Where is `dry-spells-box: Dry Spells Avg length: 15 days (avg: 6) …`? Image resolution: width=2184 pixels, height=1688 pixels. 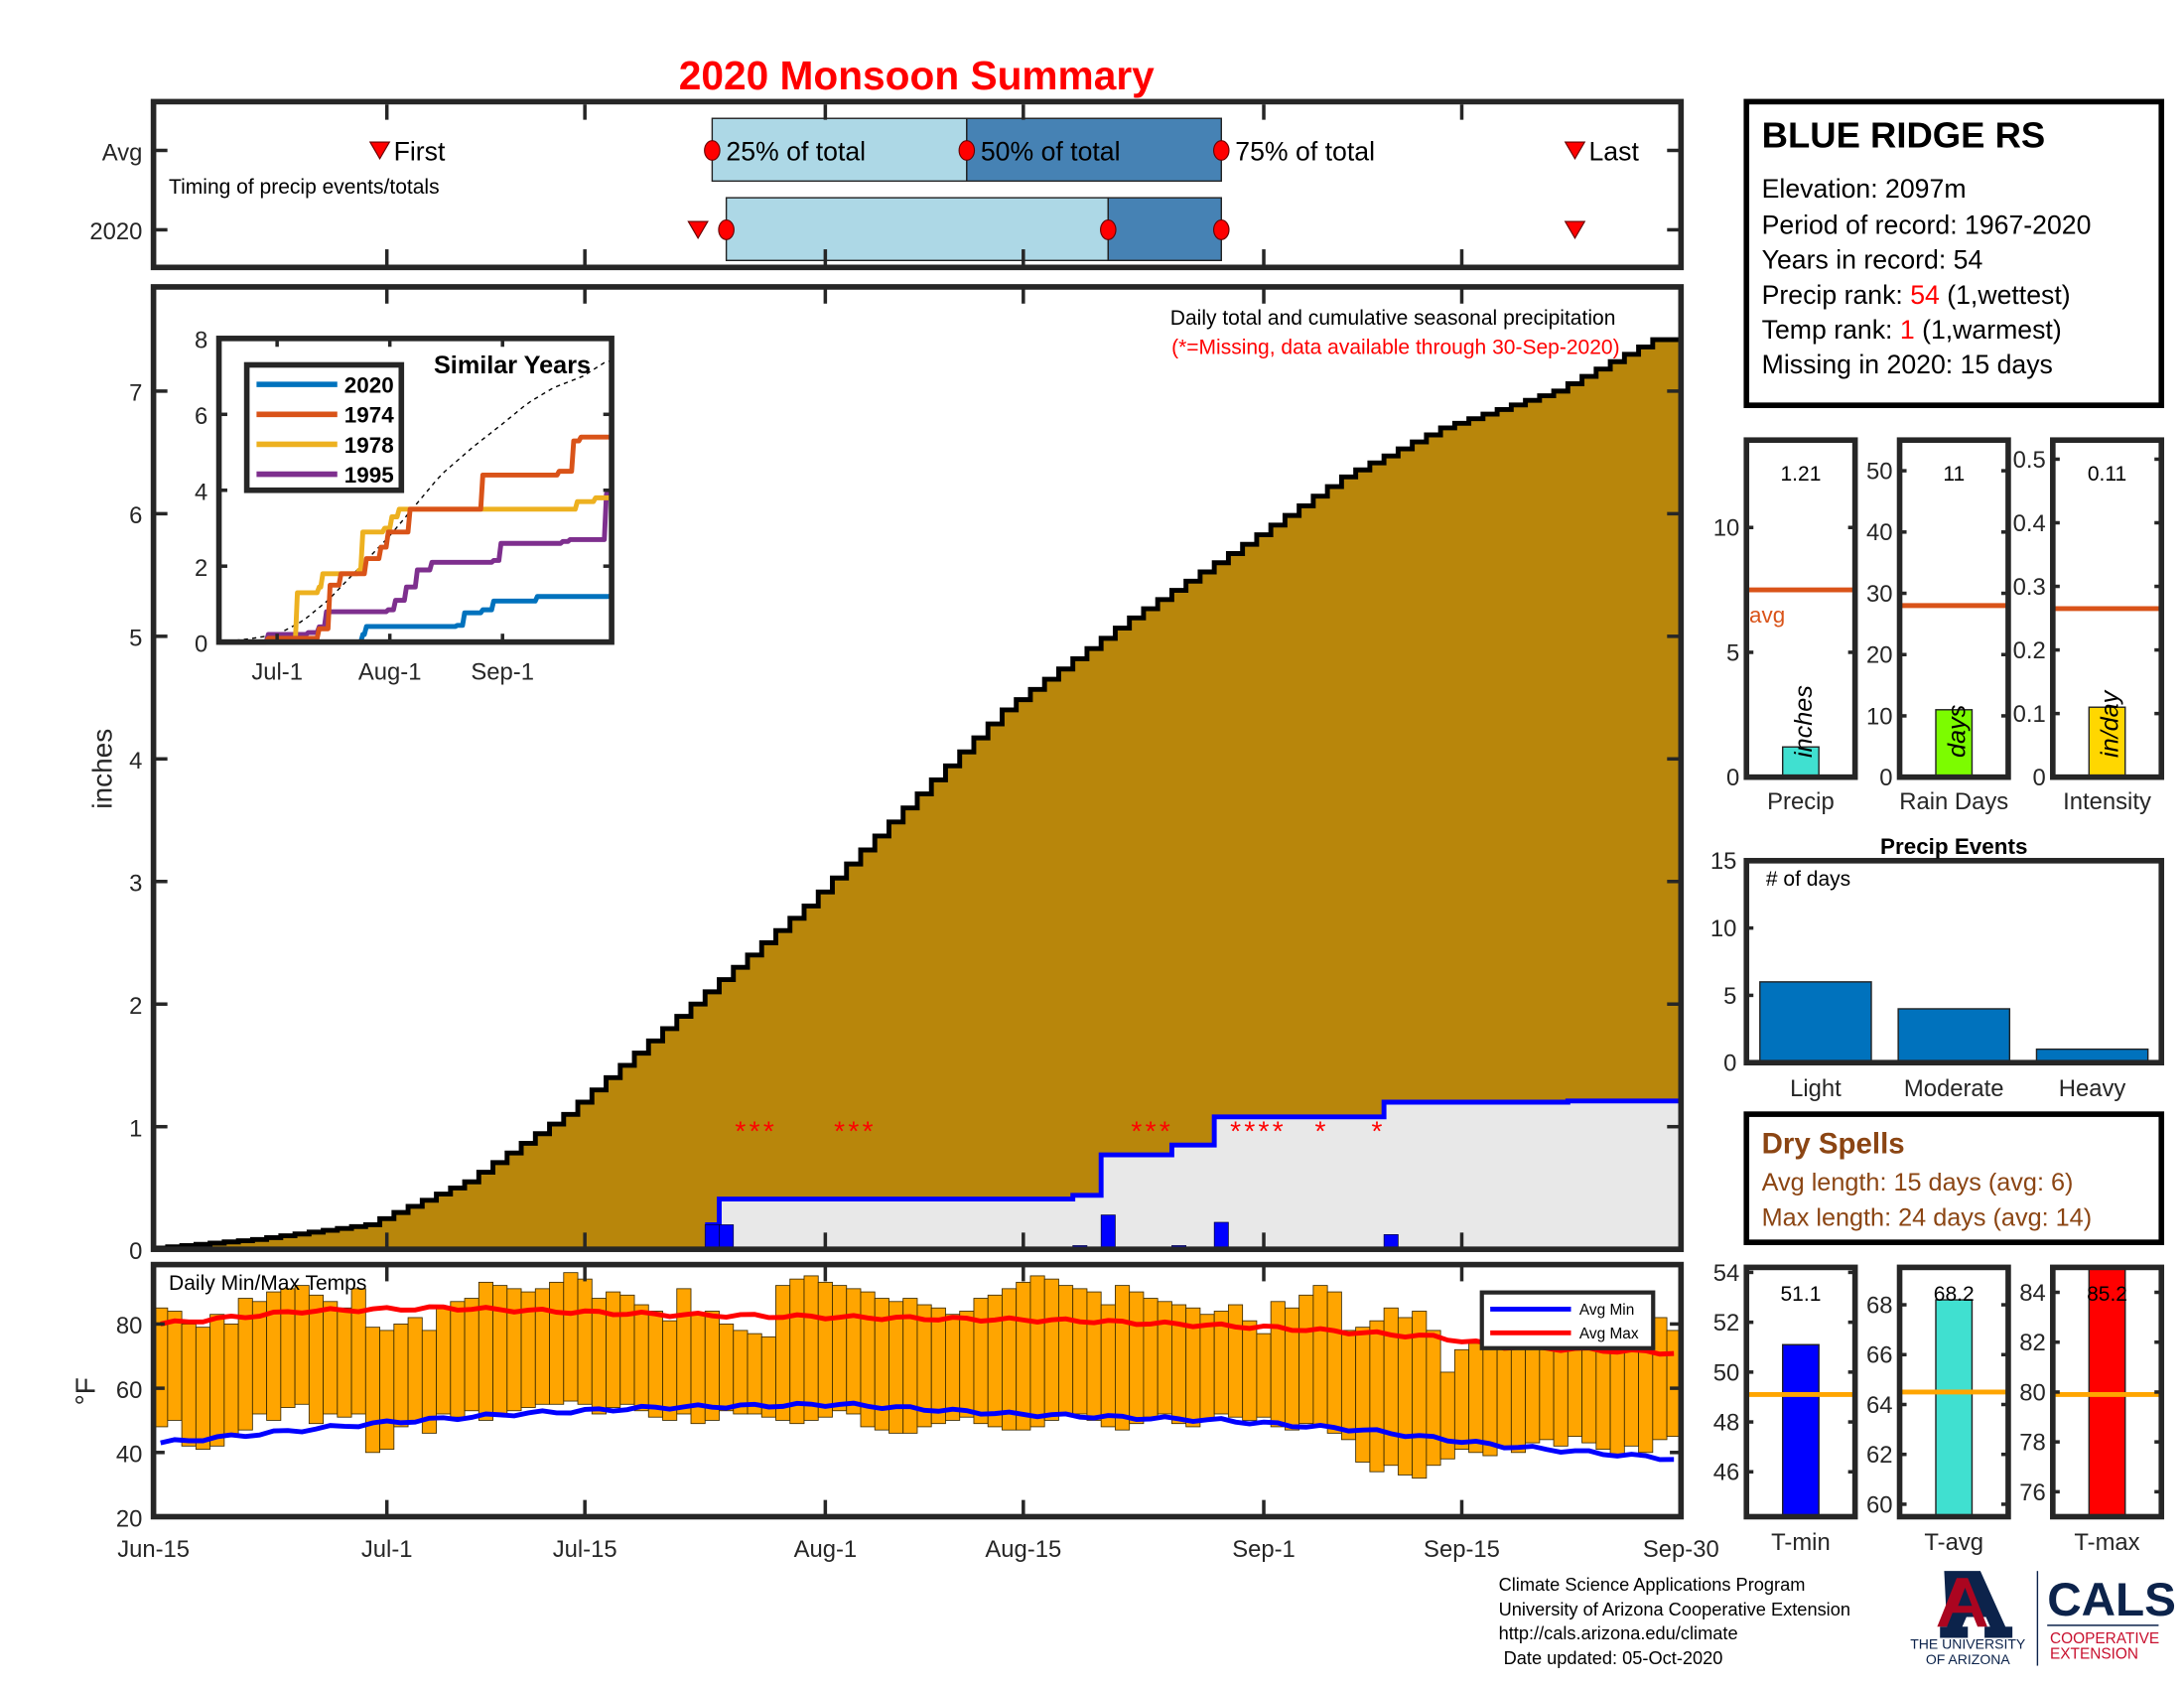 dry-spells-box: Dry Spells Avg length: 15 days (avg: 6) … is located at coordinates (1954, 1178).